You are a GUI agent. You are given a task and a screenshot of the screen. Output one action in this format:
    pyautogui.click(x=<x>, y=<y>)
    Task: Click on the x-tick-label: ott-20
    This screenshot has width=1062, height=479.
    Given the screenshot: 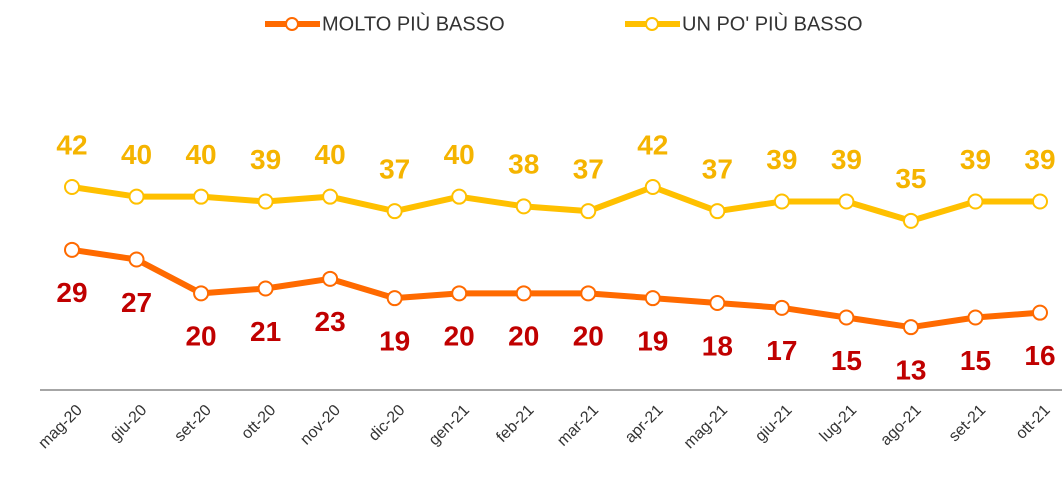 What is the action you would take?
    pyautogui.click(x=258, y=422)
    